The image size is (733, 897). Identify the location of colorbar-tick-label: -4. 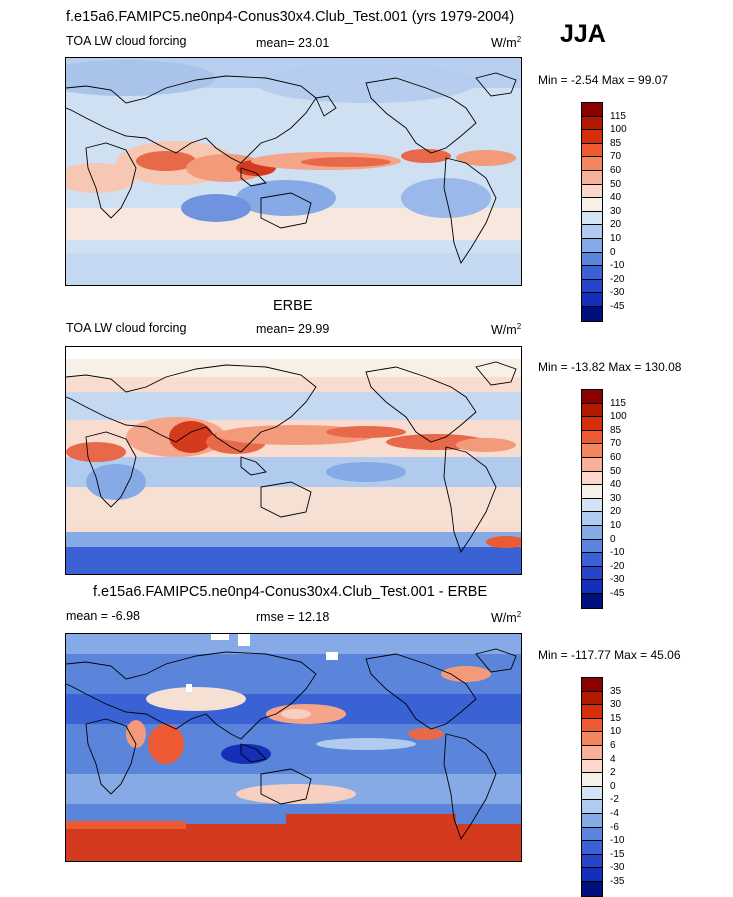
(614, 813).